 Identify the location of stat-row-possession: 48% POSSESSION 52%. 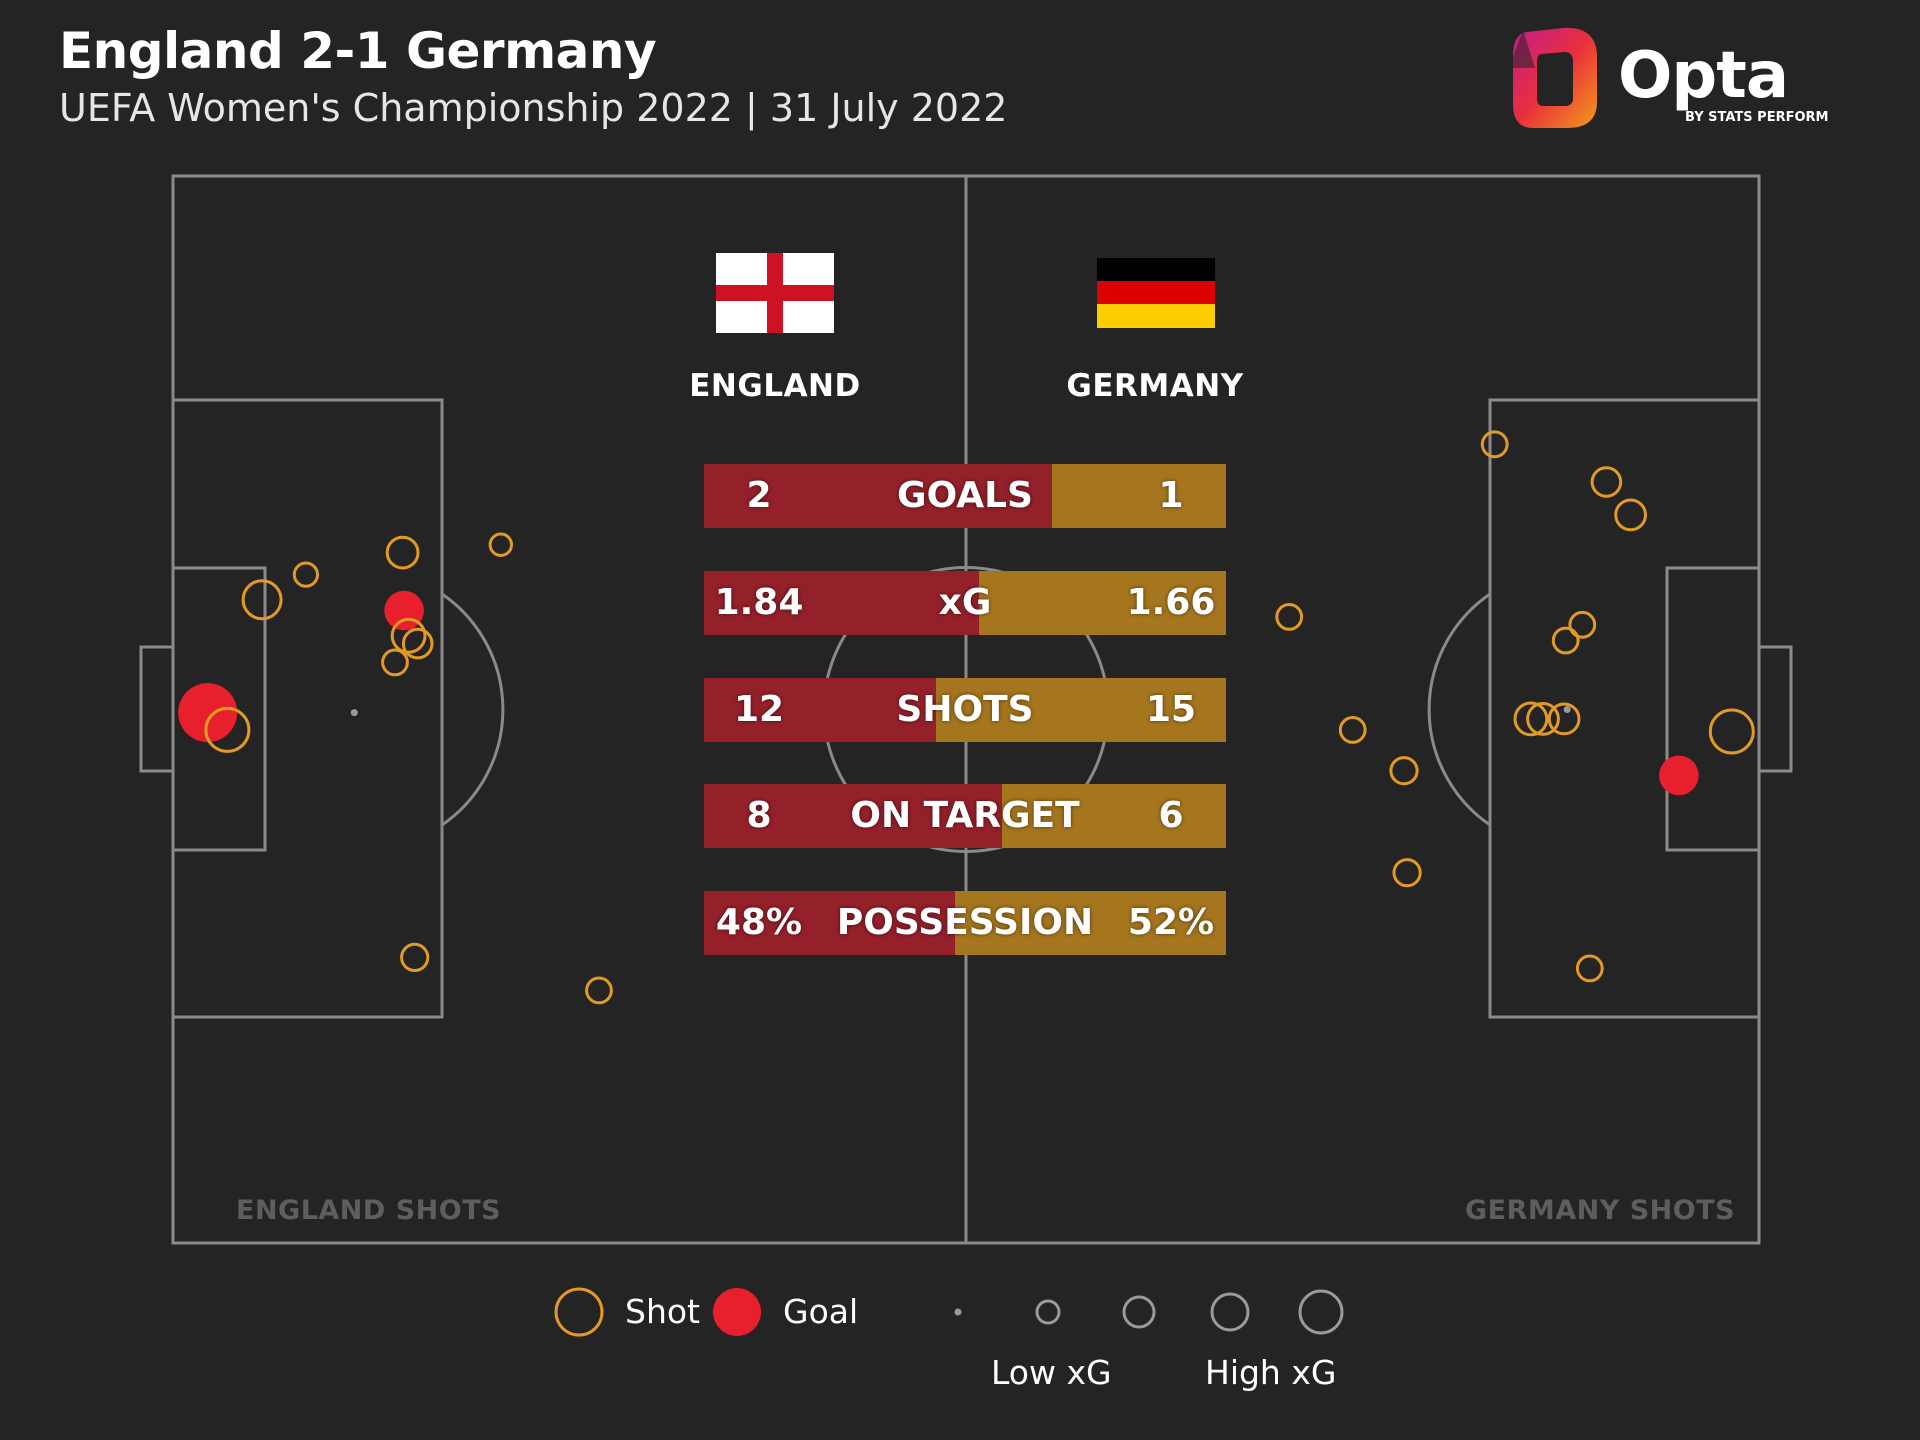
(965, 923).